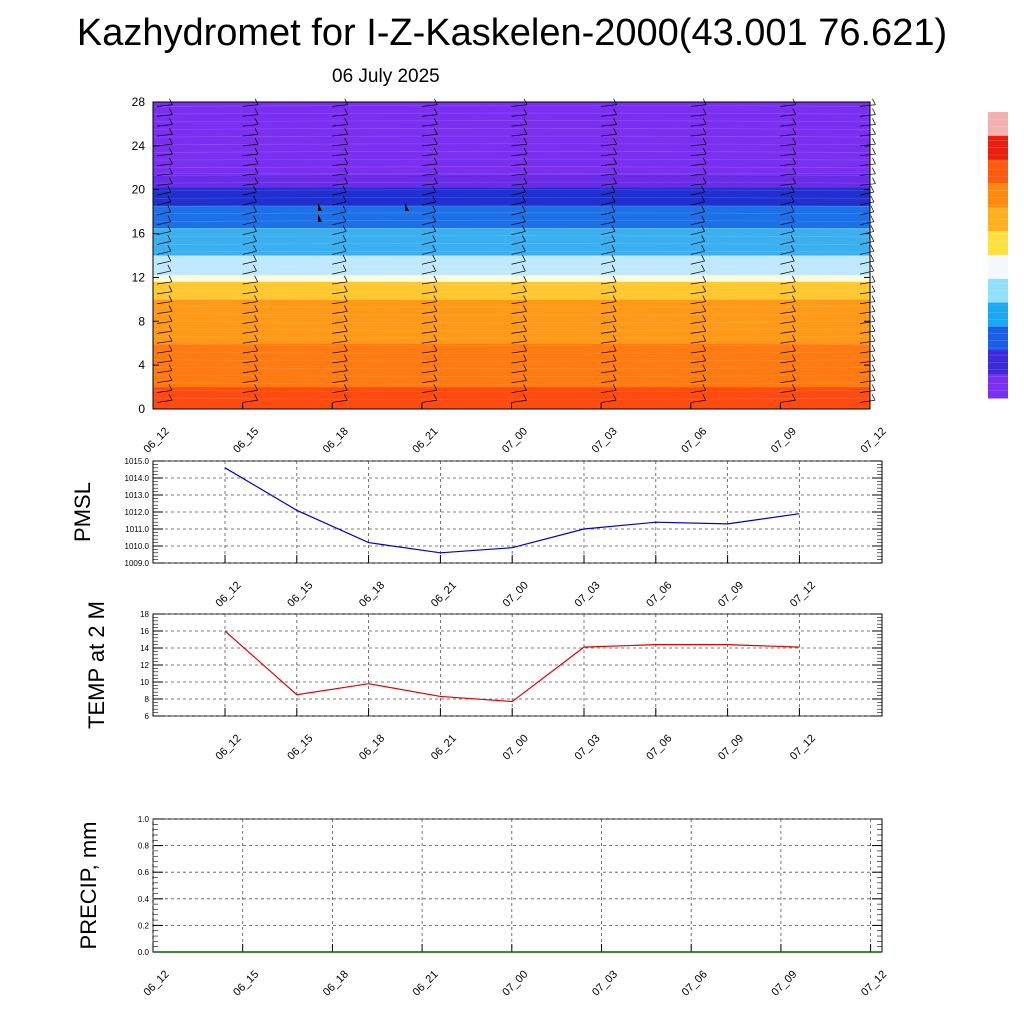 The height and width of the screenshot is (1024, 1024). I want to click on temp-xtick-label: 06_15, so click(300, 747).